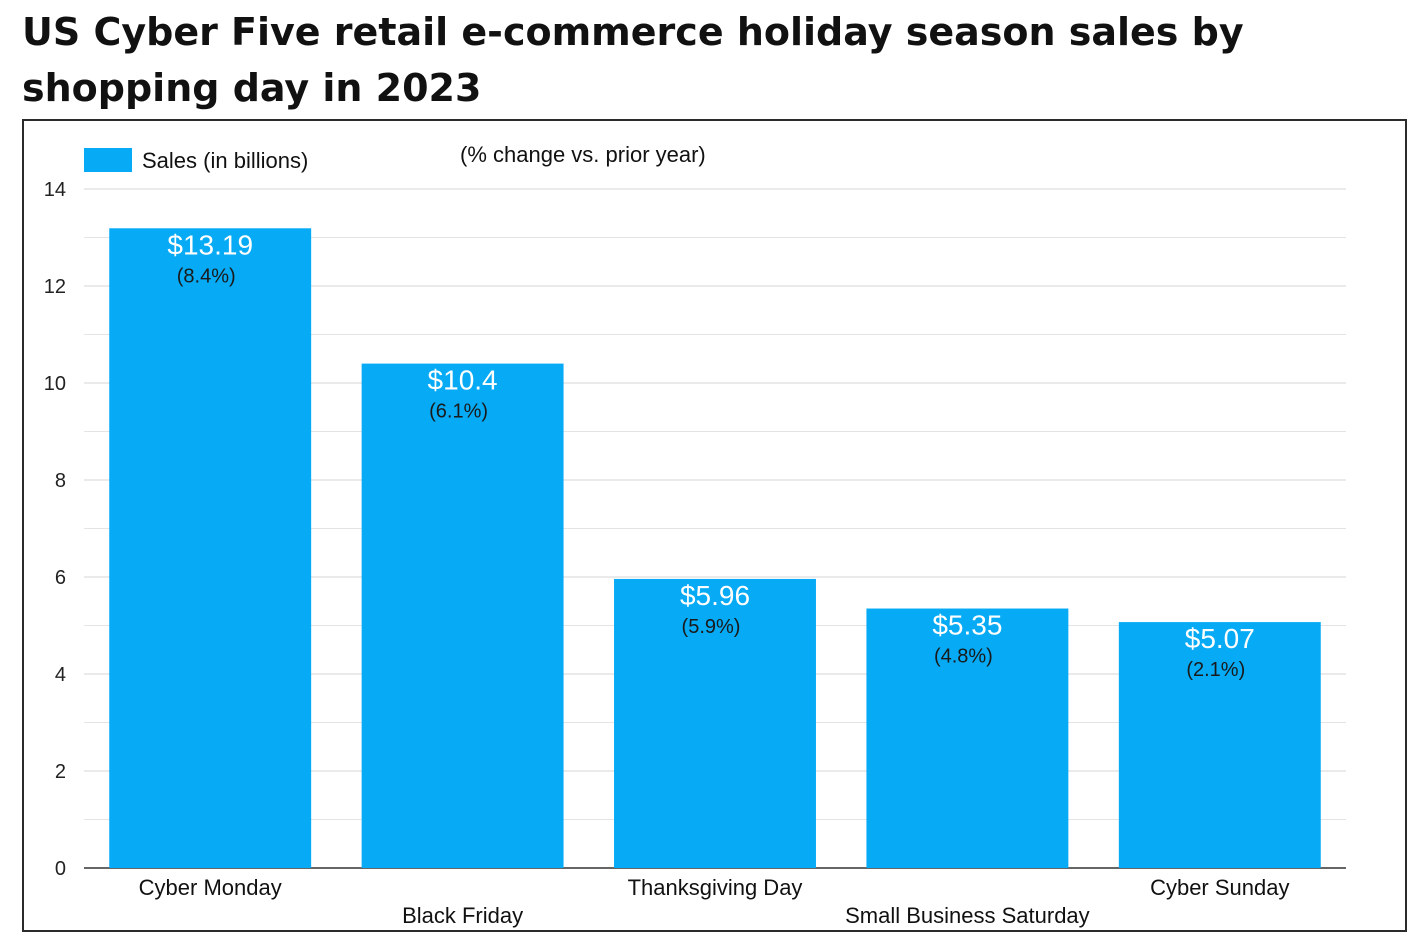  What do you see at coordinates (252, 88) in the screenshot?
I see `chart-title-line-2: shopping day in 2023` at bounding box center [252, 88].